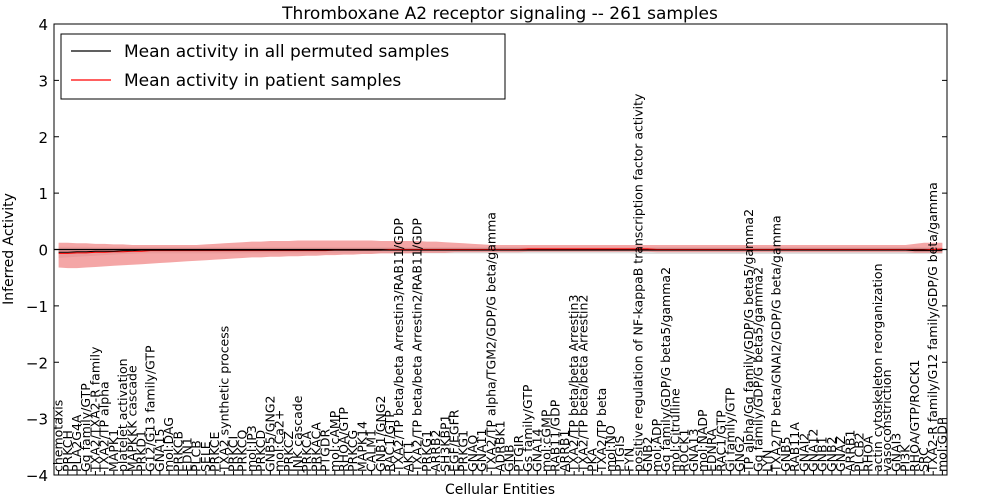  What do you see at coordinates (9, 249) in the screenshot?
I see `y-axis-label: Inferred Activity` at bounding box center [9, 249].